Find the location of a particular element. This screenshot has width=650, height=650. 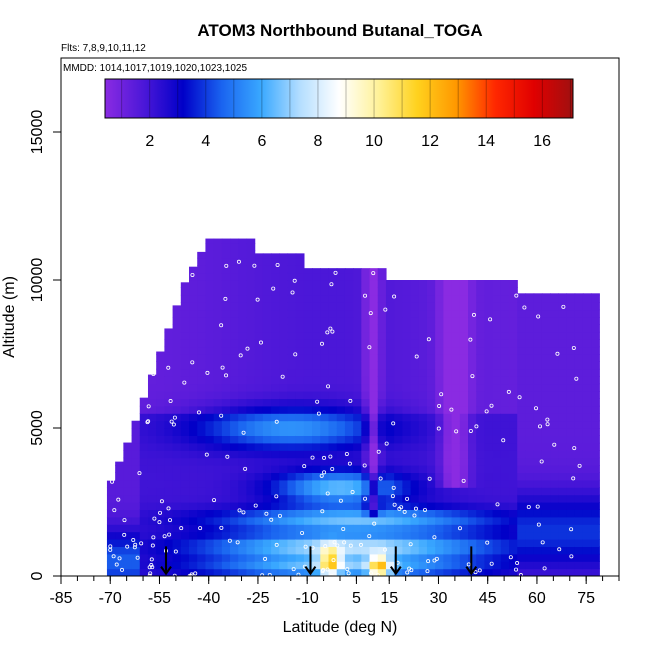

x-axis: -85 -70 -55 -40 -25 -10 5 15 30 45 60 75 is located at coordinates (334, 591).